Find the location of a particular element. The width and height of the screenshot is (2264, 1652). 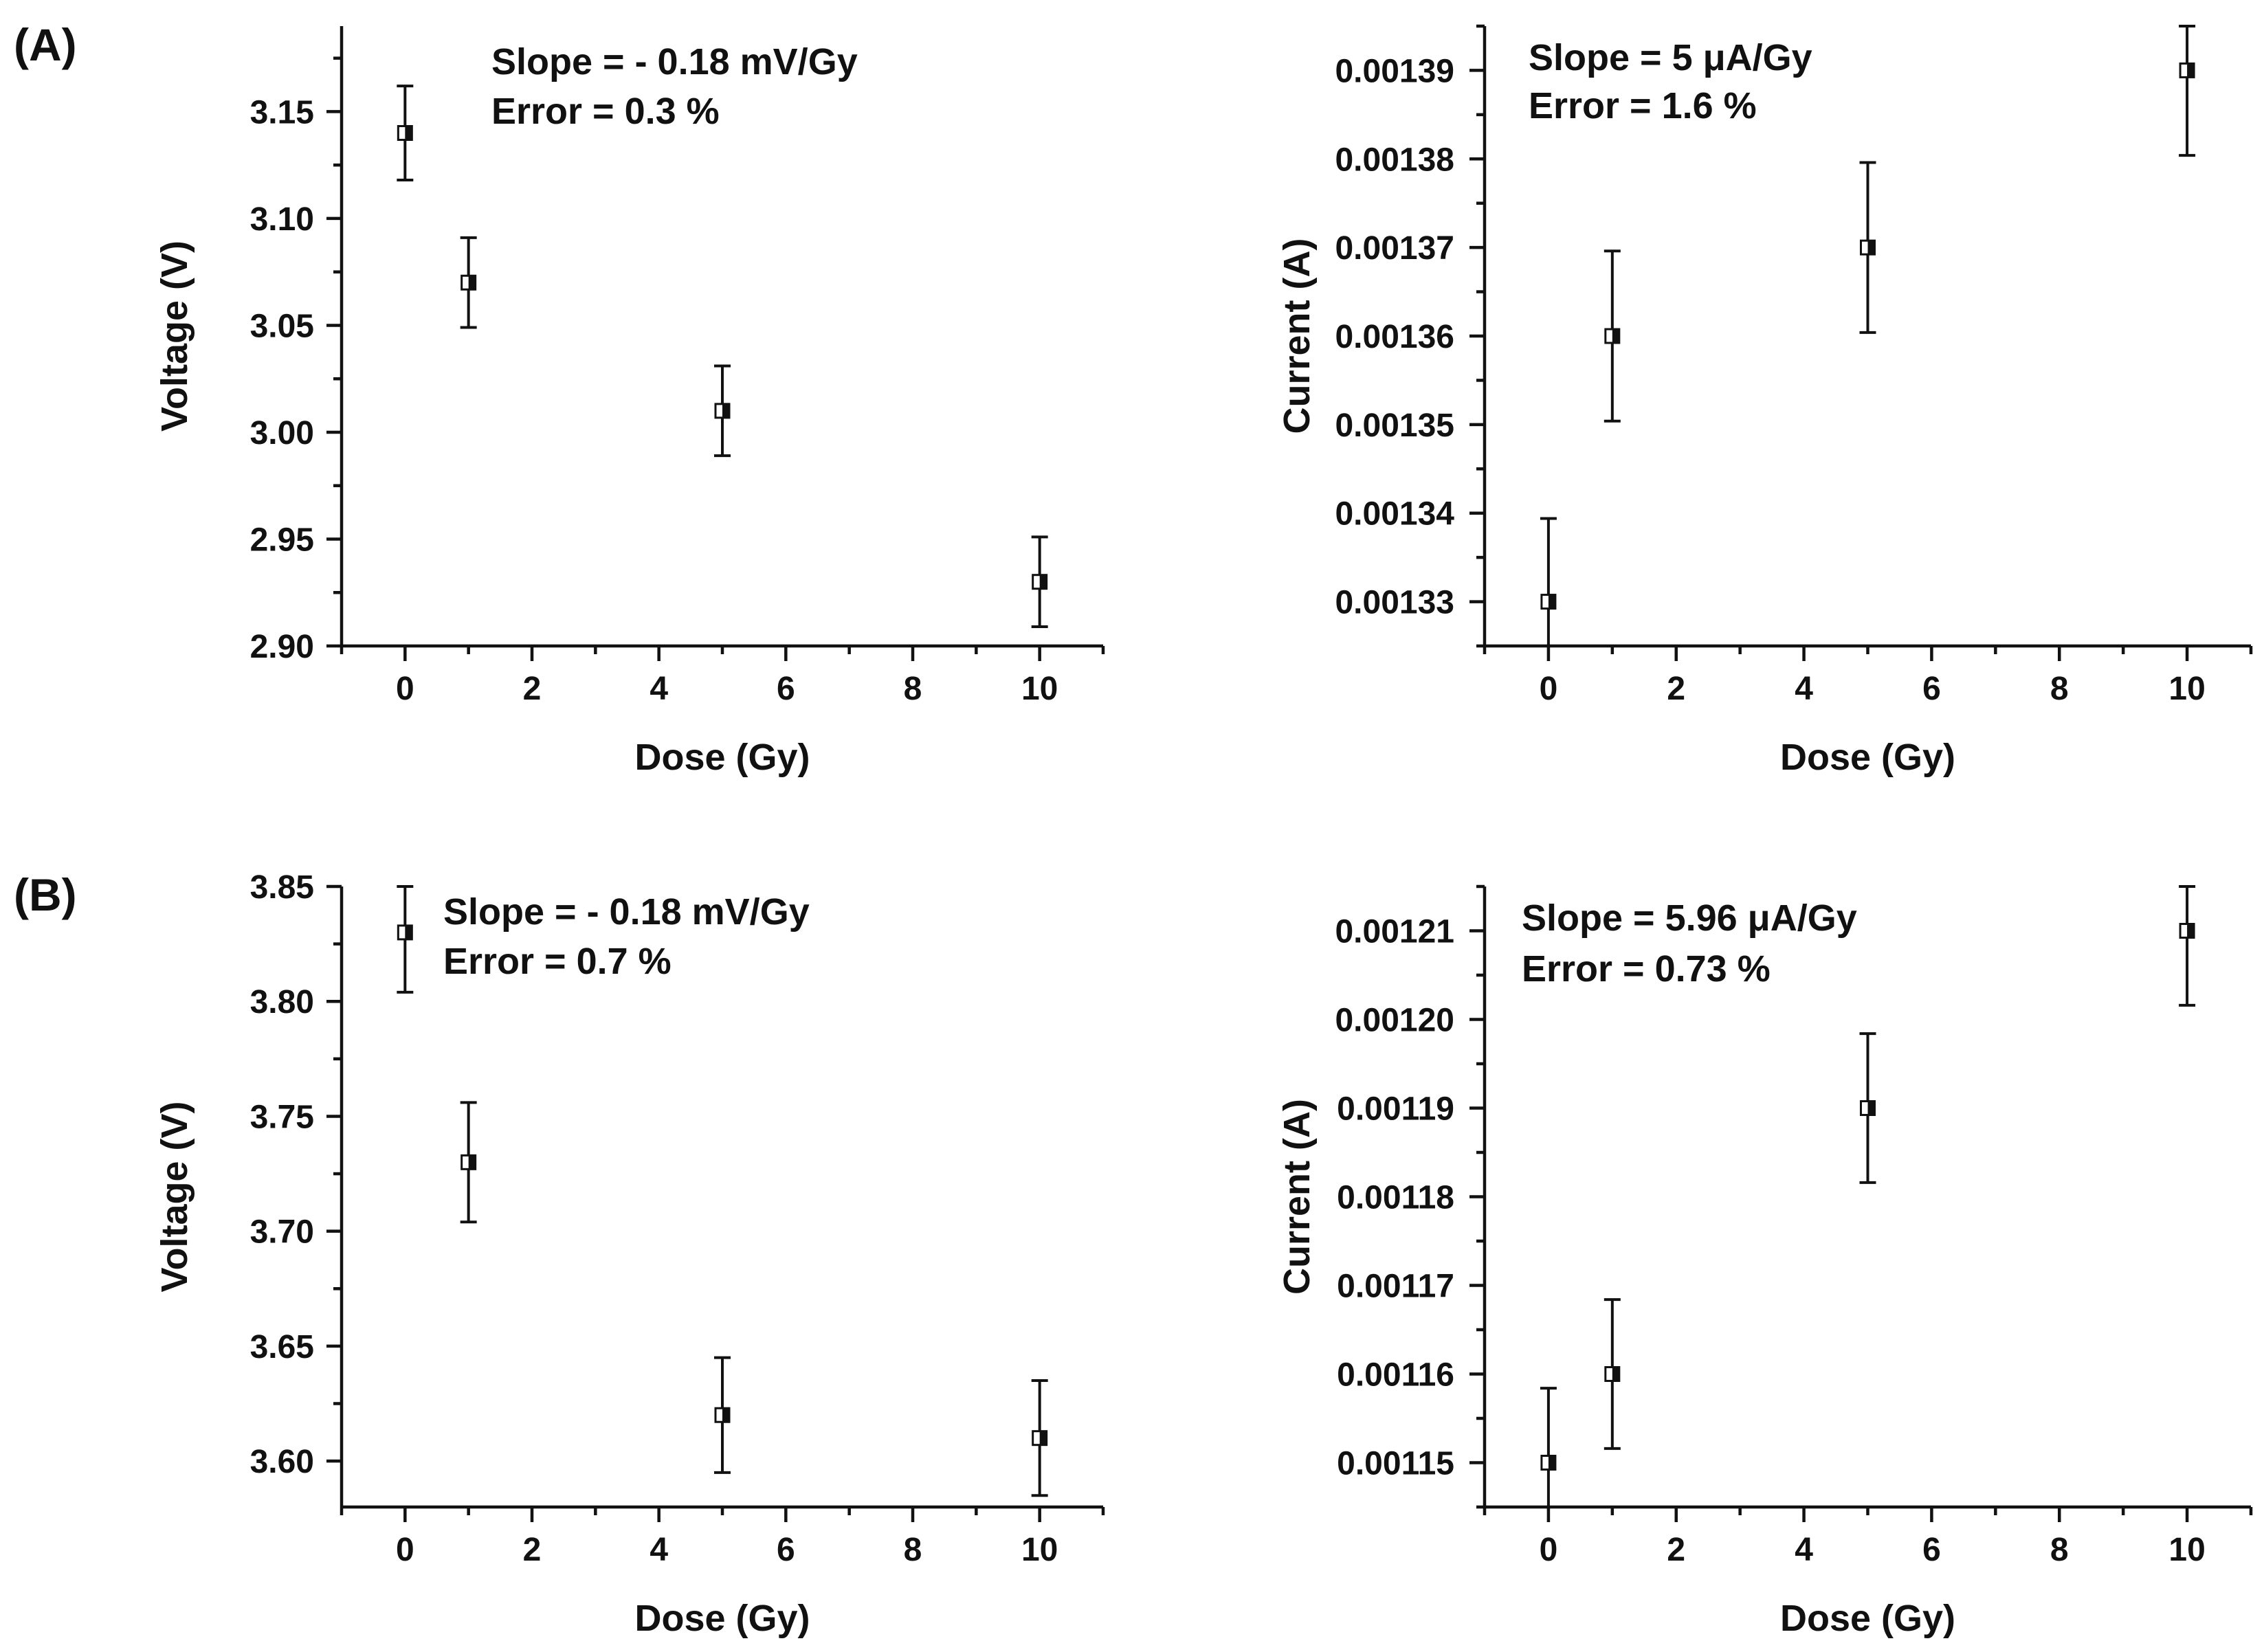

y-tick-label: 0.00139 is located at coordinates (1394, 71).